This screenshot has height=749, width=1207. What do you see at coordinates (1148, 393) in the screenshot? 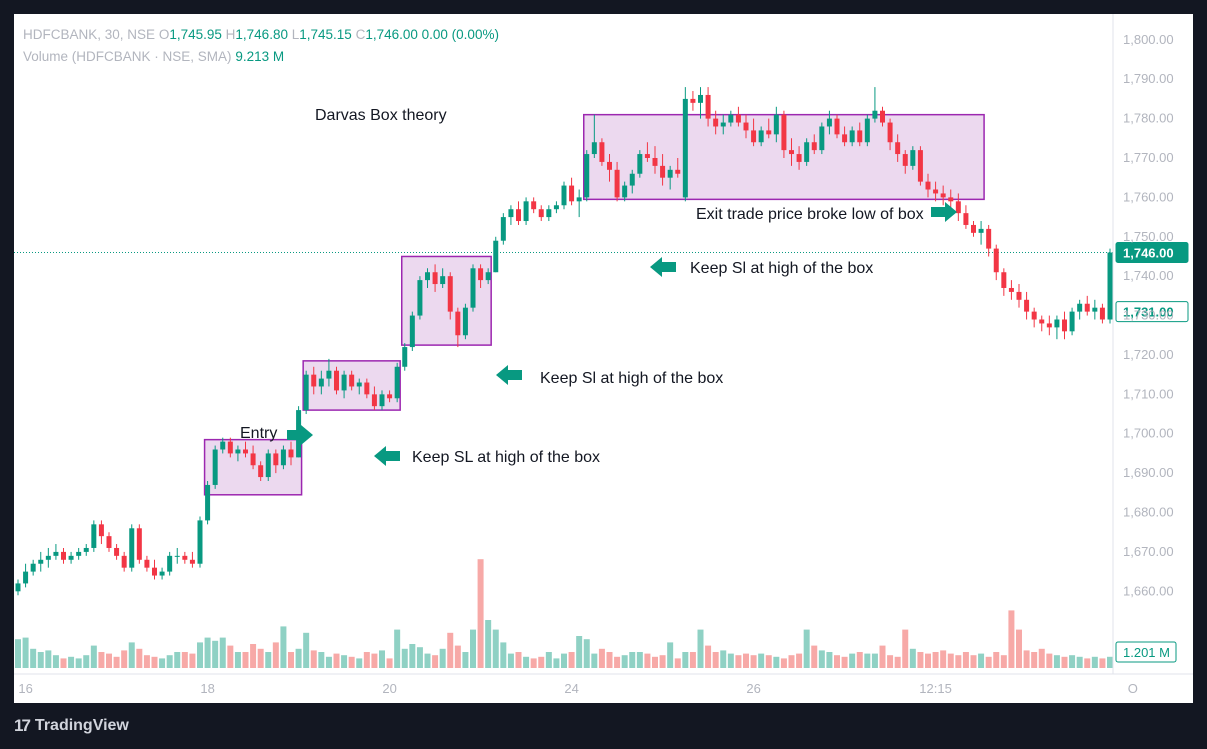
I see `price-tick-label: 1,710.00` at bounding box center [1148, 393].